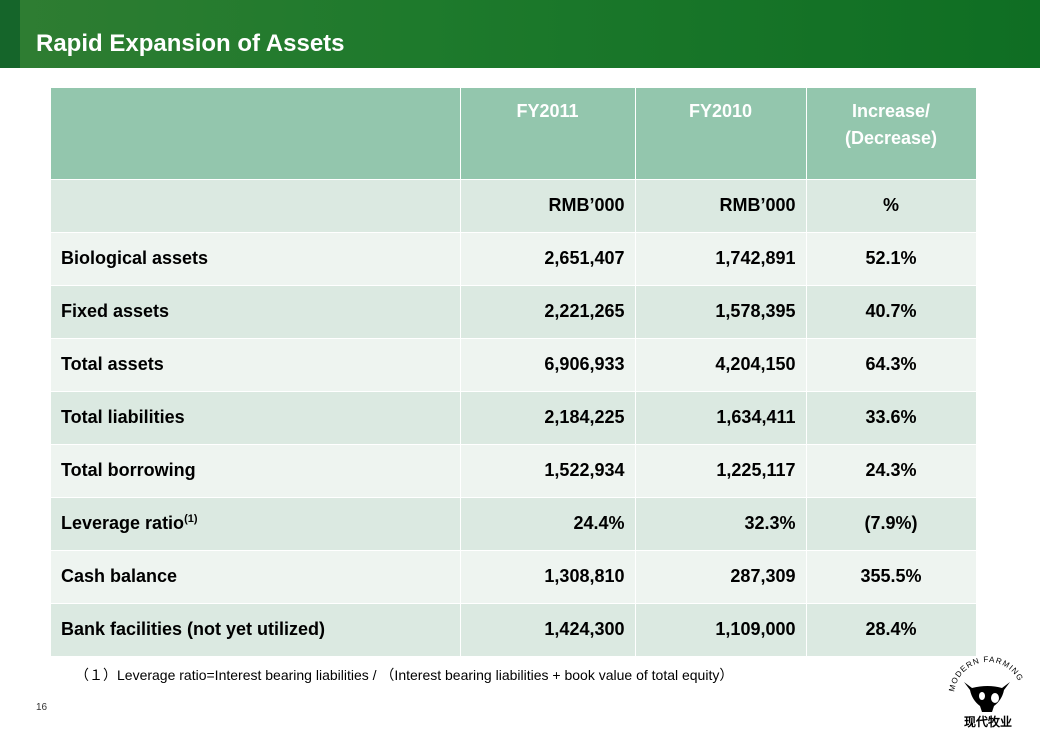  Describe the element at coordinates (256, 524) in the screenshot. I see `row-label: Leverage ratio(1)` at that location.